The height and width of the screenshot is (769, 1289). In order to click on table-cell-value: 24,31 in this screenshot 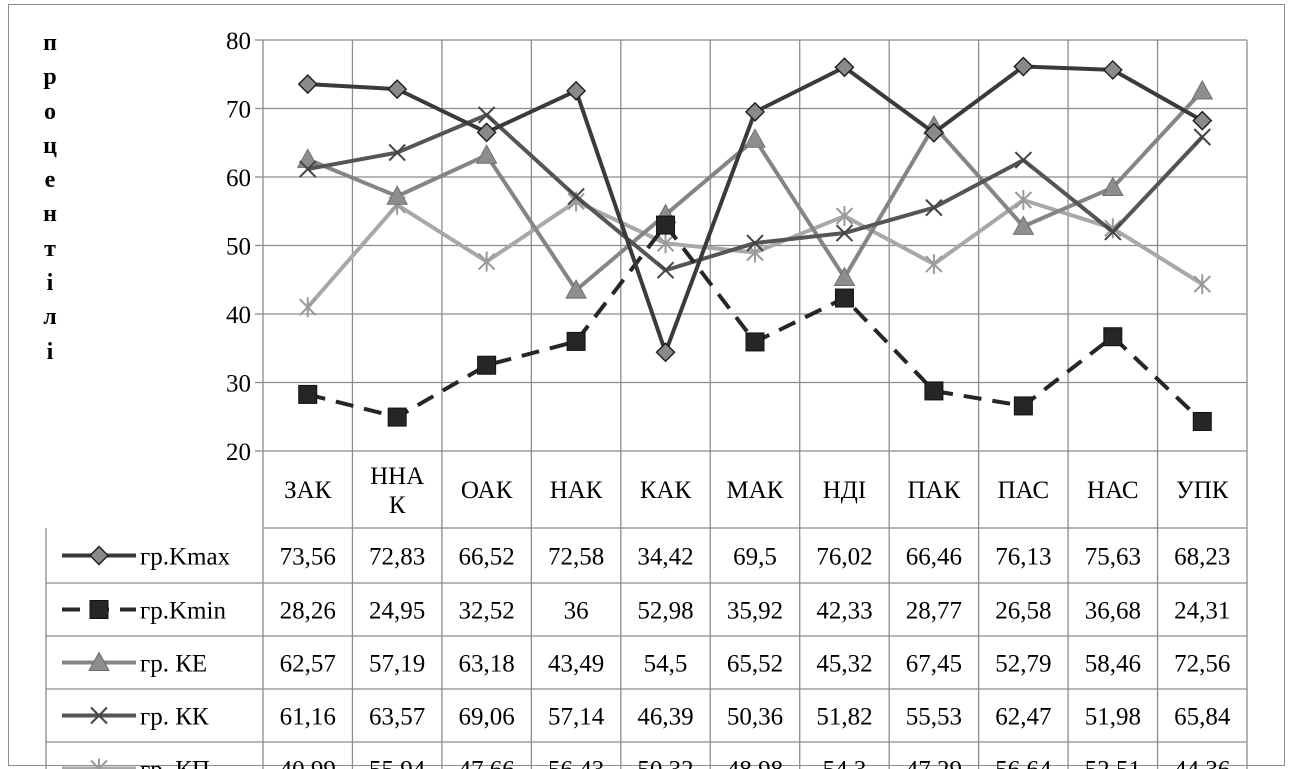, I will do `click(1202, 611)`.